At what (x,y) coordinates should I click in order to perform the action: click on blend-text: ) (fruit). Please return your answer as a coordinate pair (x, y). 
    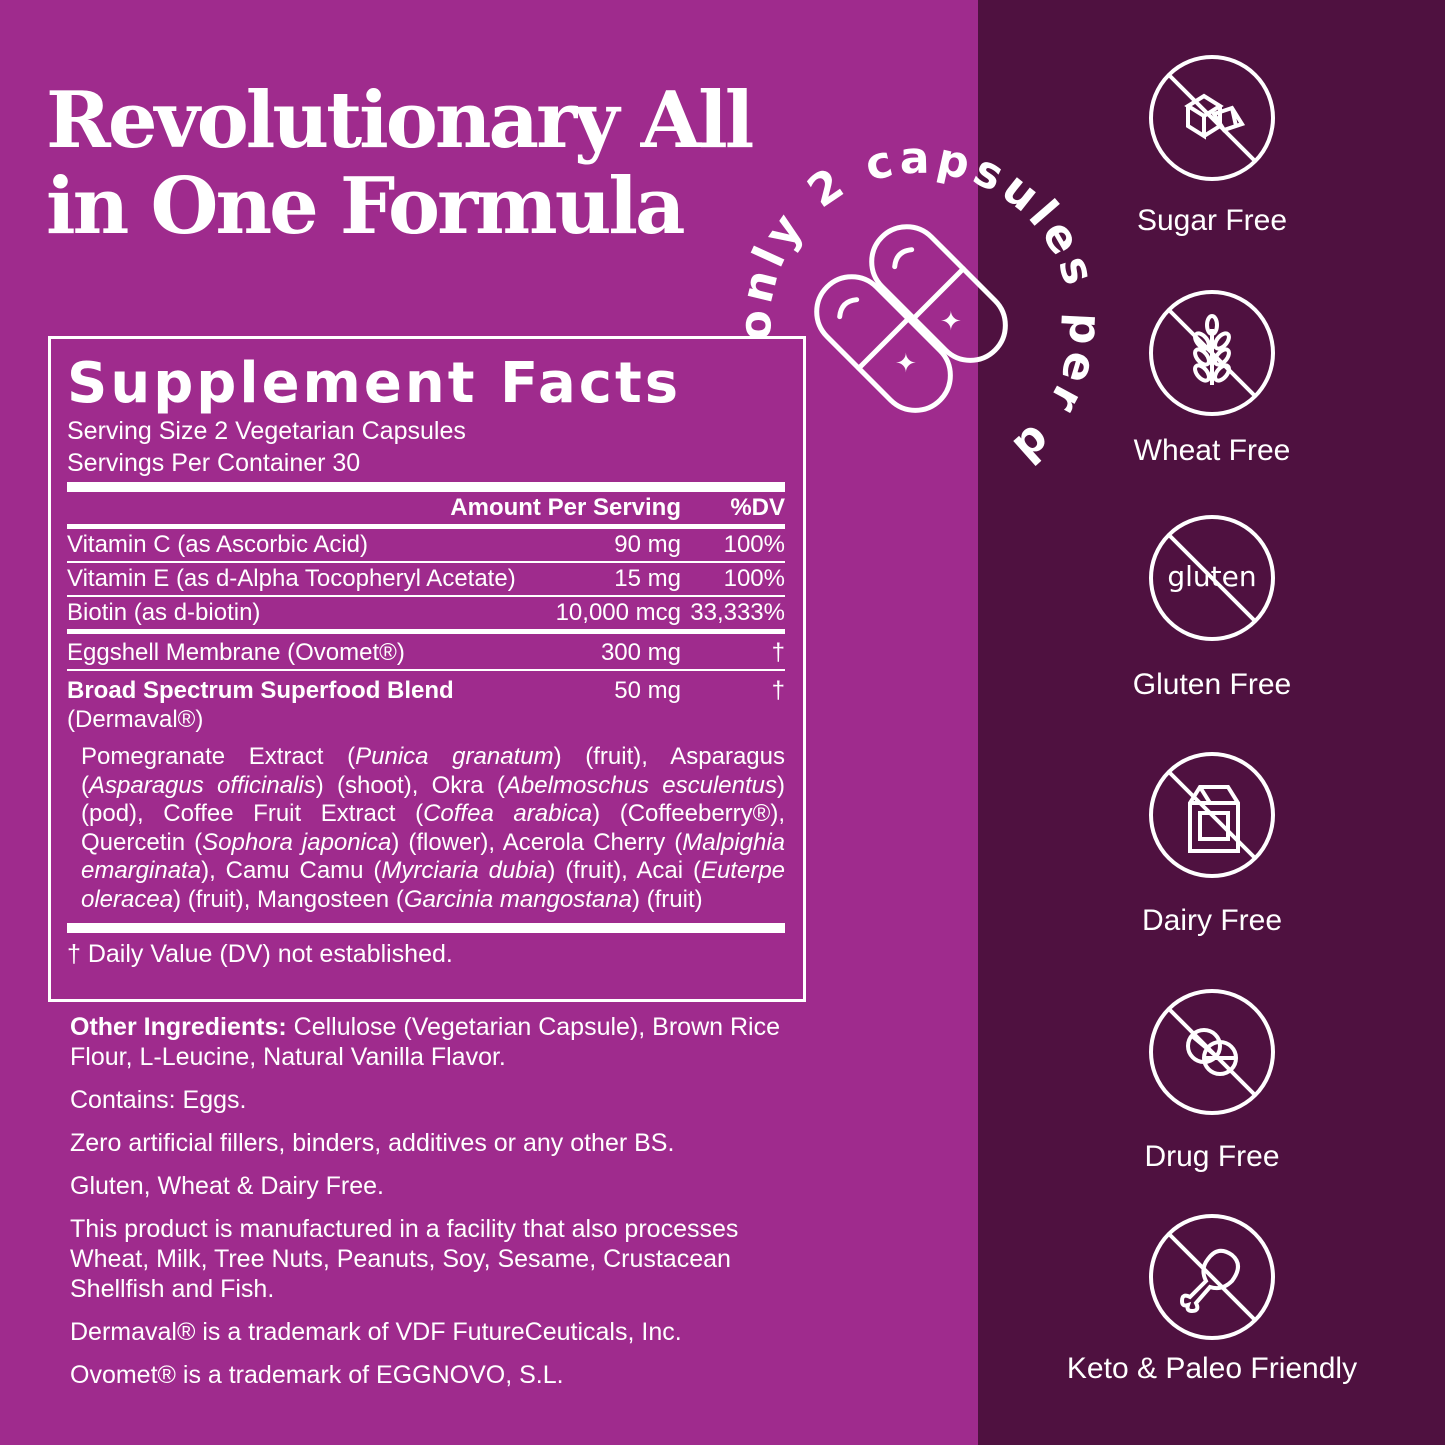
    Looking at the image, I should click on (667, 899).